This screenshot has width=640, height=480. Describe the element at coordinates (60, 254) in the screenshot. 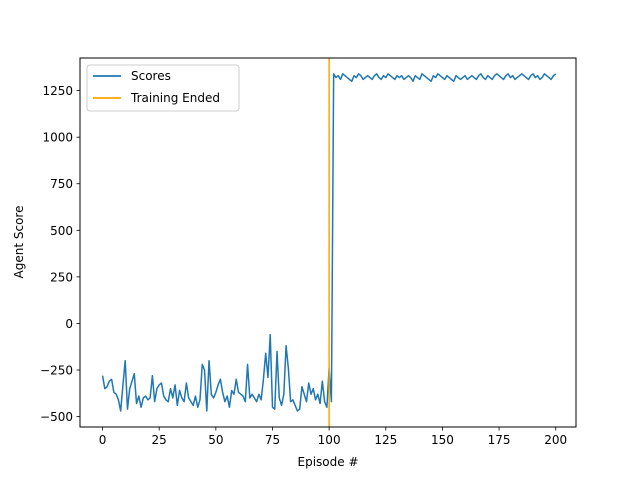

I see `y-axis: −500 −250 0 250 500 750 1000 1250` at that location.